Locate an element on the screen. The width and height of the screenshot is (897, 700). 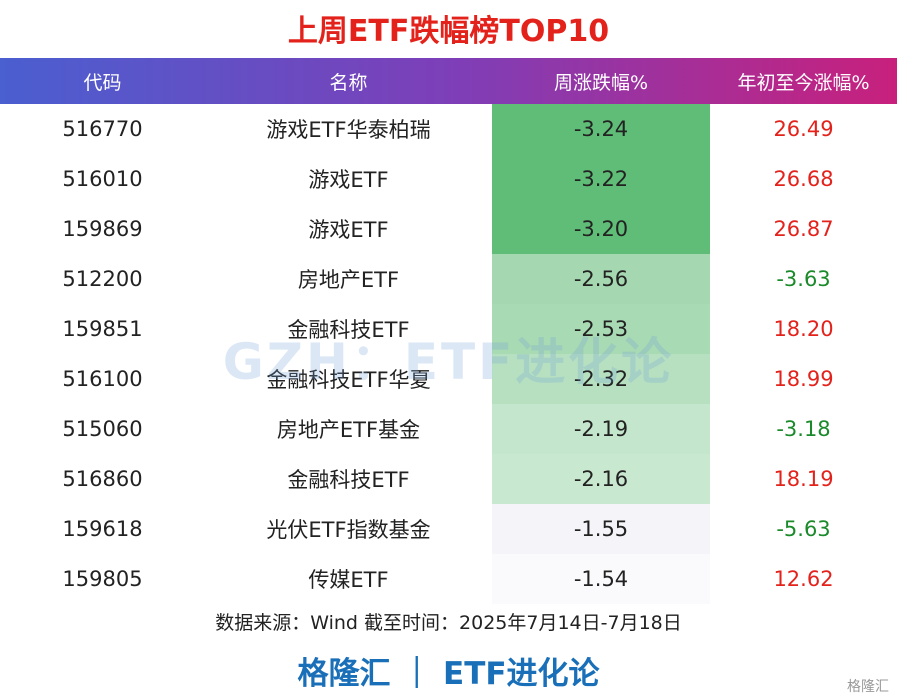
ytd-change-cell: 26.49 is located at coordinates (803, 129).